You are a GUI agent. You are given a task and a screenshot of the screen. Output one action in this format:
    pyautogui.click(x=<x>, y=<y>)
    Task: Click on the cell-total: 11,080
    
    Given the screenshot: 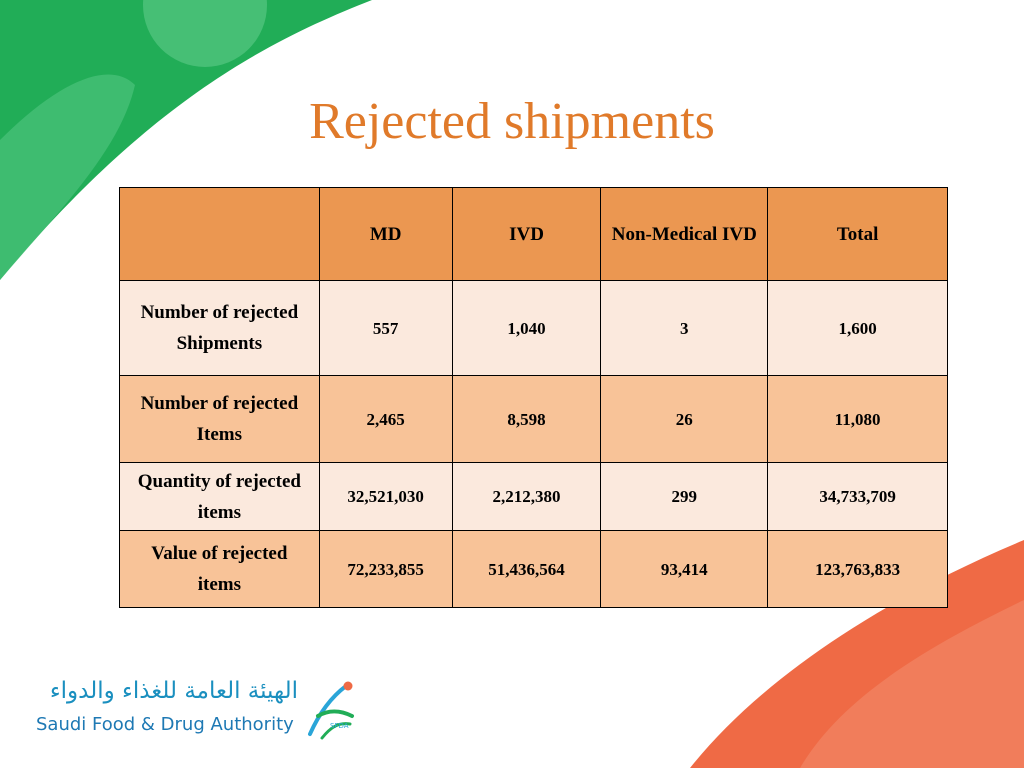 What is the action you would take?
    pyautogui.click(x=857, y=419)
    